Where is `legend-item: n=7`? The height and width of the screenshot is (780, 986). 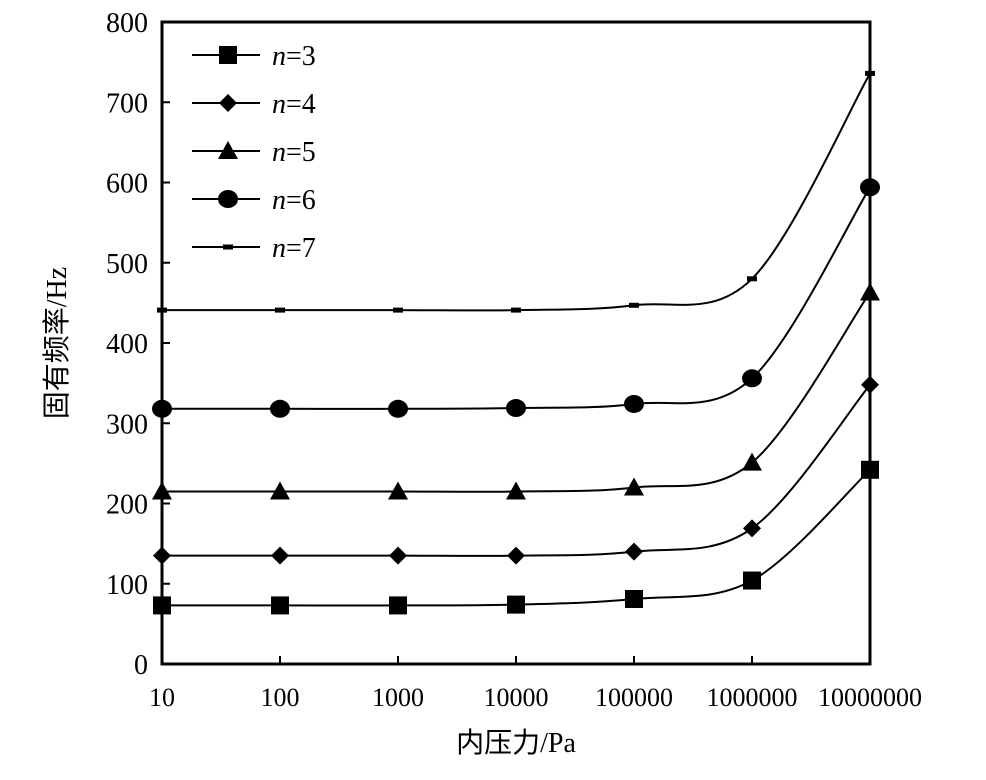 legend-item: n=7 is located at coordinates (254, 248).